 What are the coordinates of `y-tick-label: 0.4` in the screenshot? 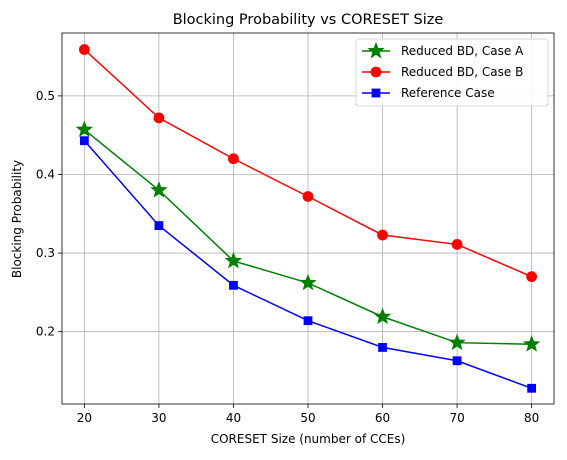 It's located at (45, 174).